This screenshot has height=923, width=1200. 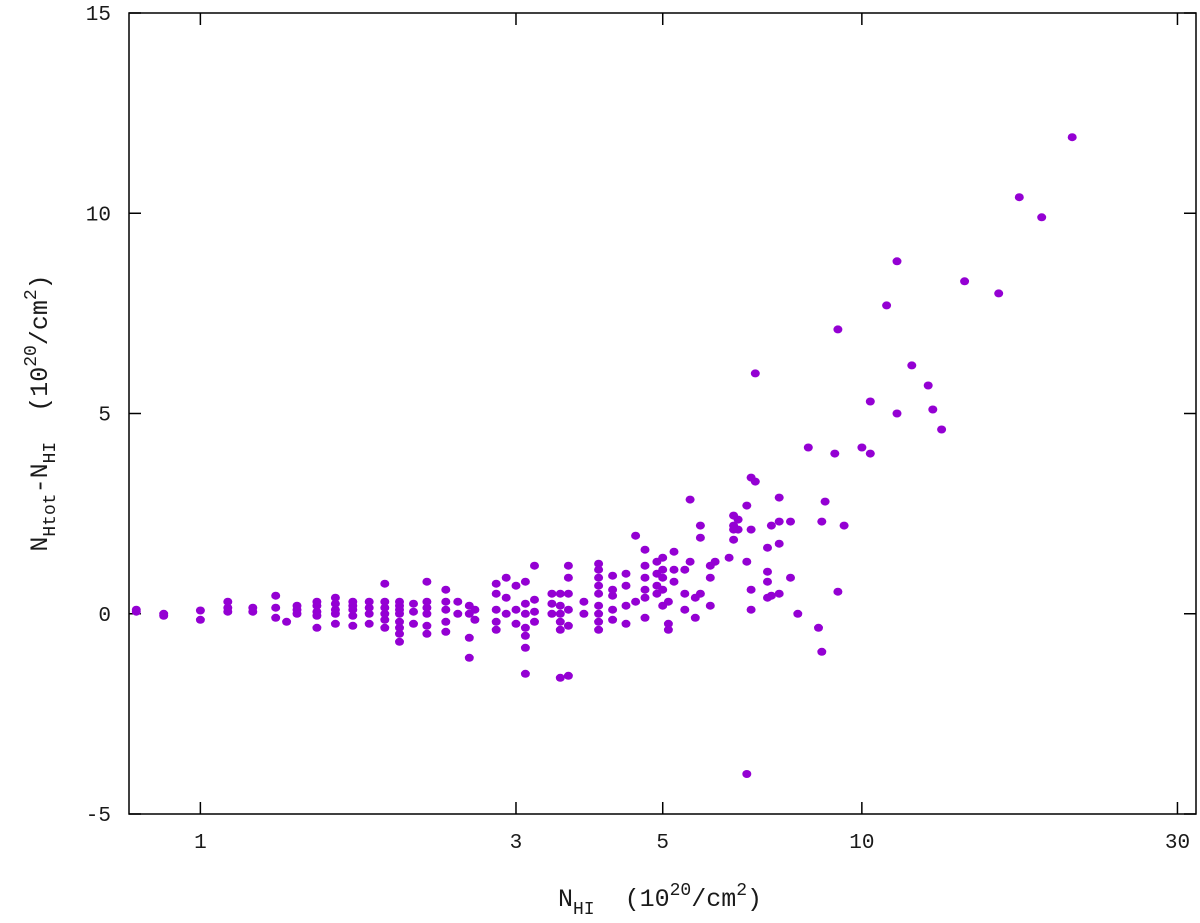 I want to click on x-axis-title: NHI (1020/cm2), so click(x=660, y=900).